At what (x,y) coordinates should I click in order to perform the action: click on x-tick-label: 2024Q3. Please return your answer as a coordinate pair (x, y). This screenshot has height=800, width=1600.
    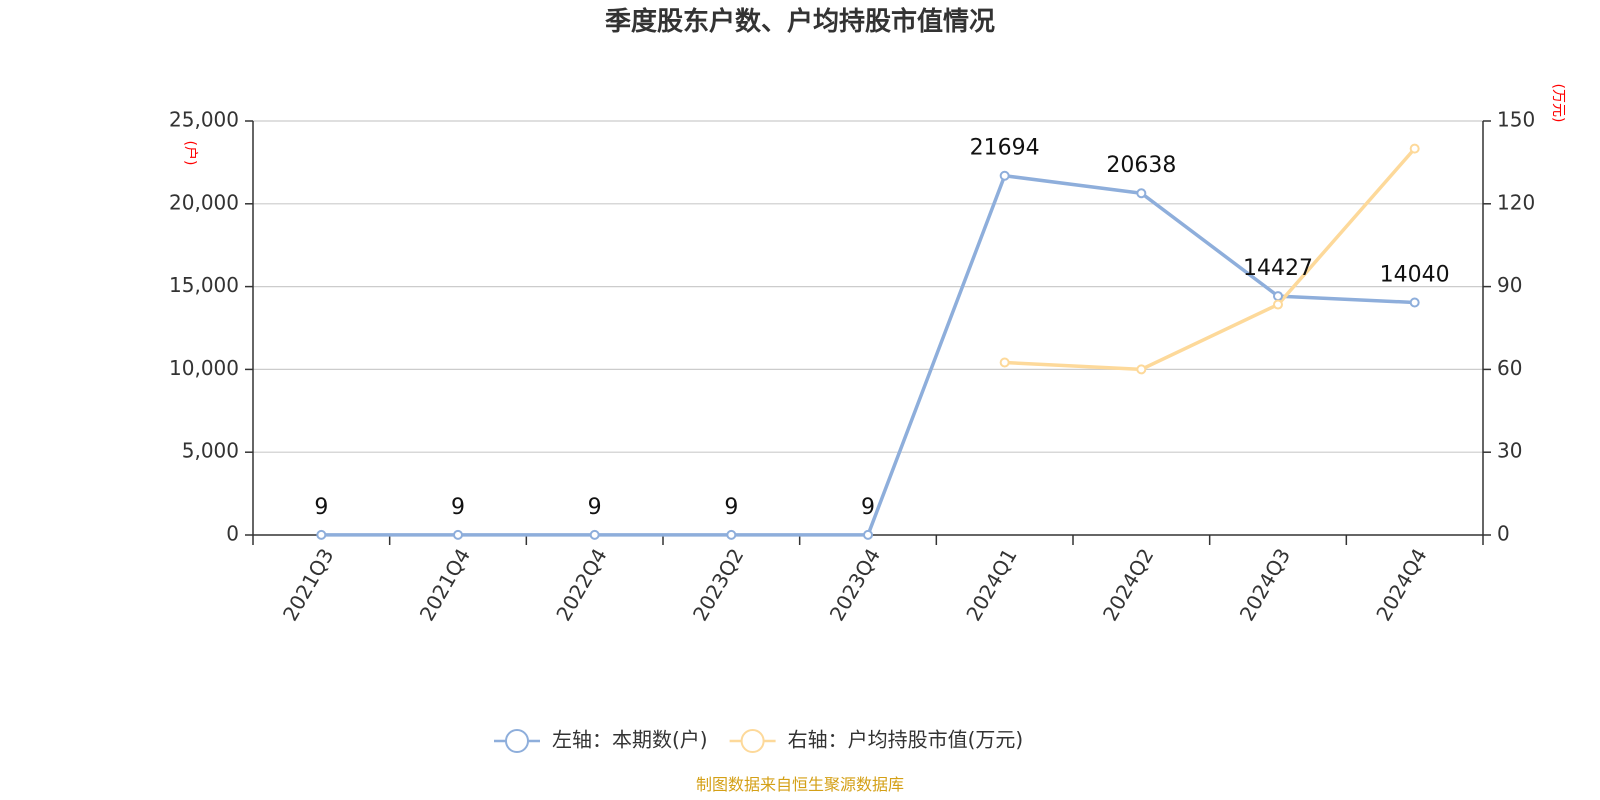
    Looking at the image, I should click on (1265, 584).